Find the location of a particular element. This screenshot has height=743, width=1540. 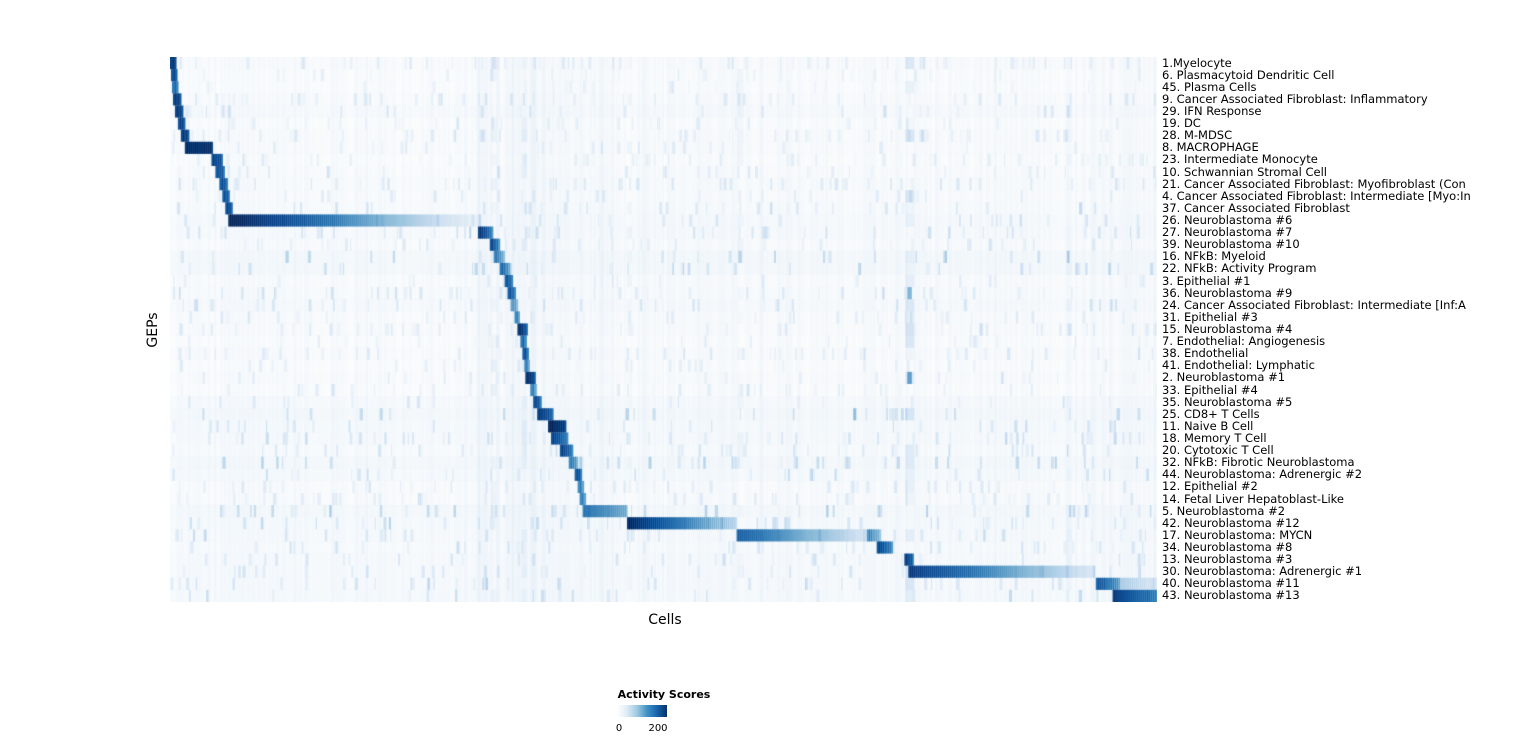

row-label: 26. Neuroblastoma #6 is located at coordinates (1227, 220).